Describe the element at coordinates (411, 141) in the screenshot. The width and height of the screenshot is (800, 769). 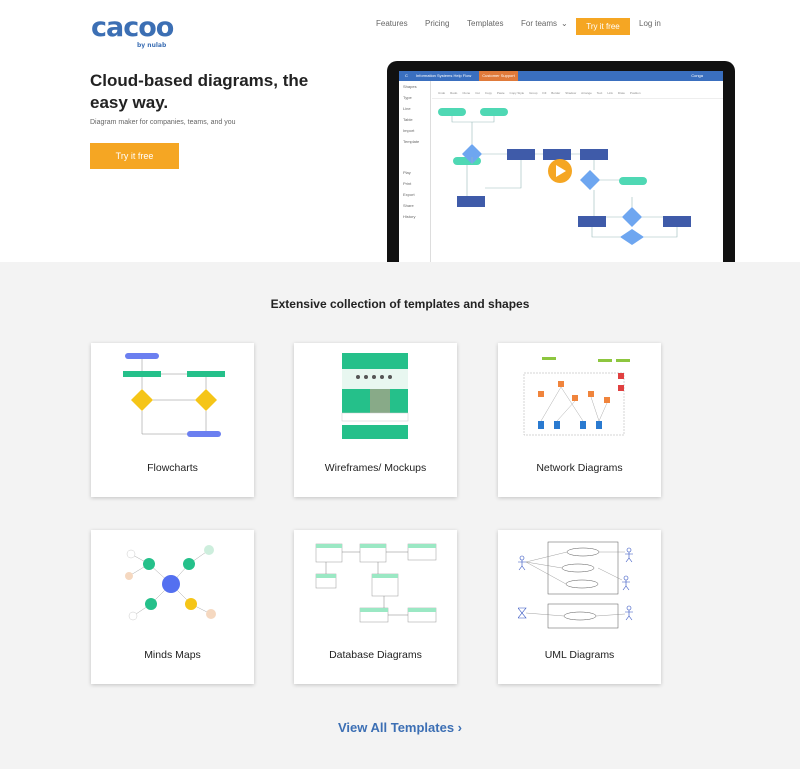
I see `sidebar-item-template: Template` at that location.